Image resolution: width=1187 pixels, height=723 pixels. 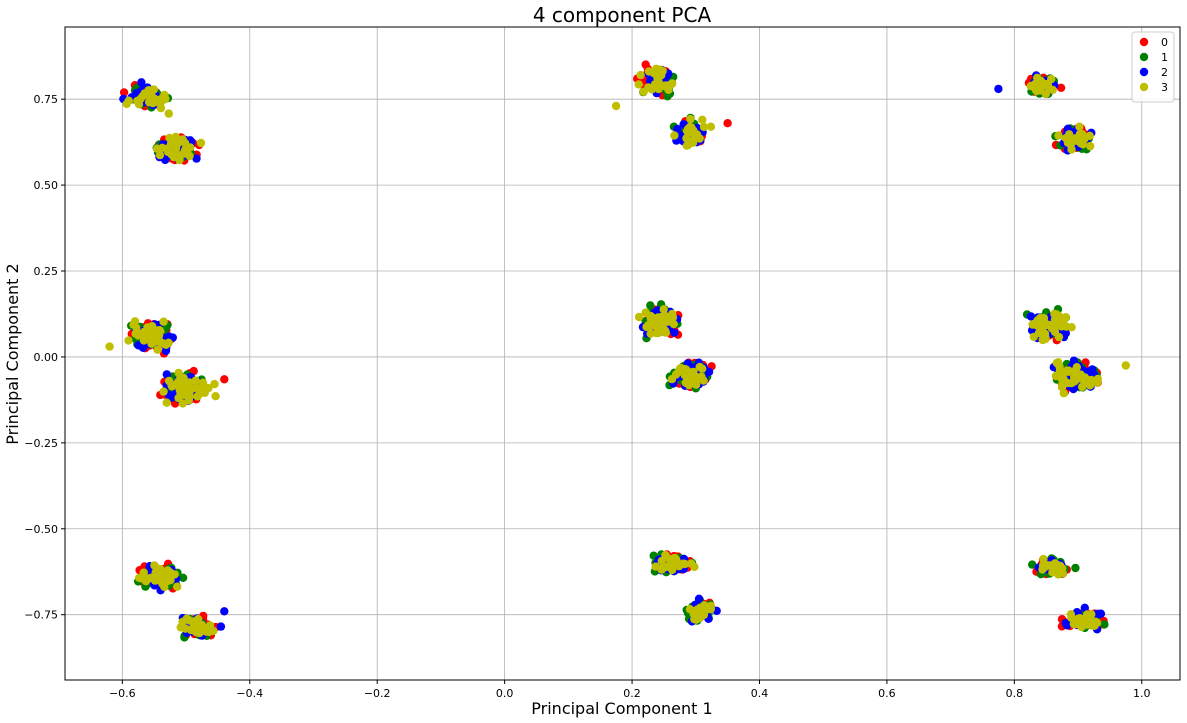 I want to click on y-tick-label: −0.25, so click(x=41, y=443).